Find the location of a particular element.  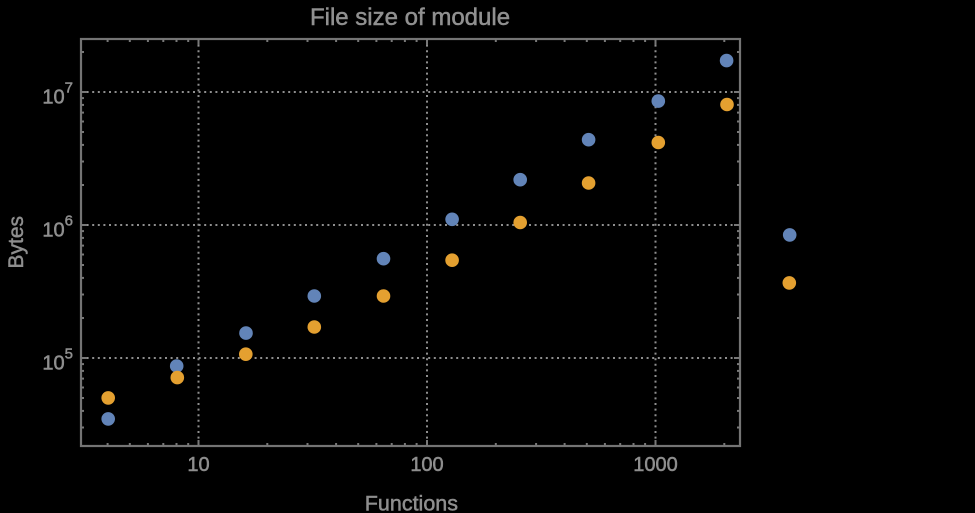

svg-text: Functions is located at coordinates (411, 502).